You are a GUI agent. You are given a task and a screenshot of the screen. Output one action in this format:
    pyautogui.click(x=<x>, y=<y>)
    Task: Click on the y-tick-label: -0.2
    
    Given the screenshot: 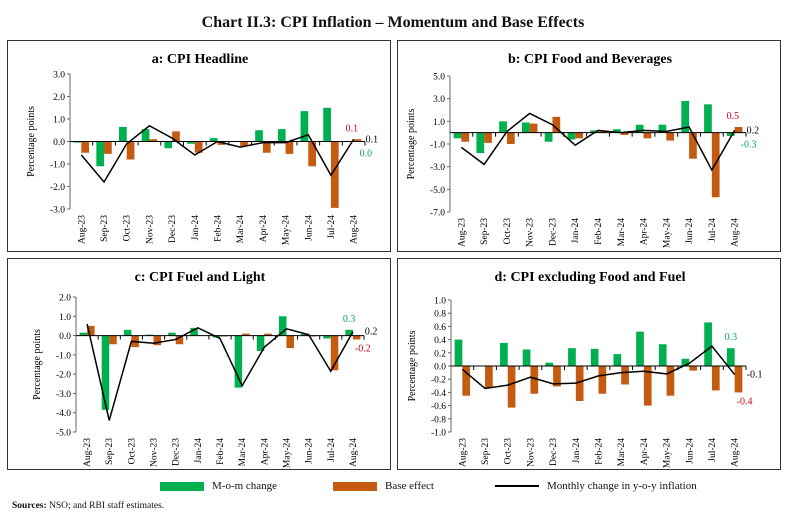 What is the action you would take?
    pyautogui.click(x=438, y=381)
    